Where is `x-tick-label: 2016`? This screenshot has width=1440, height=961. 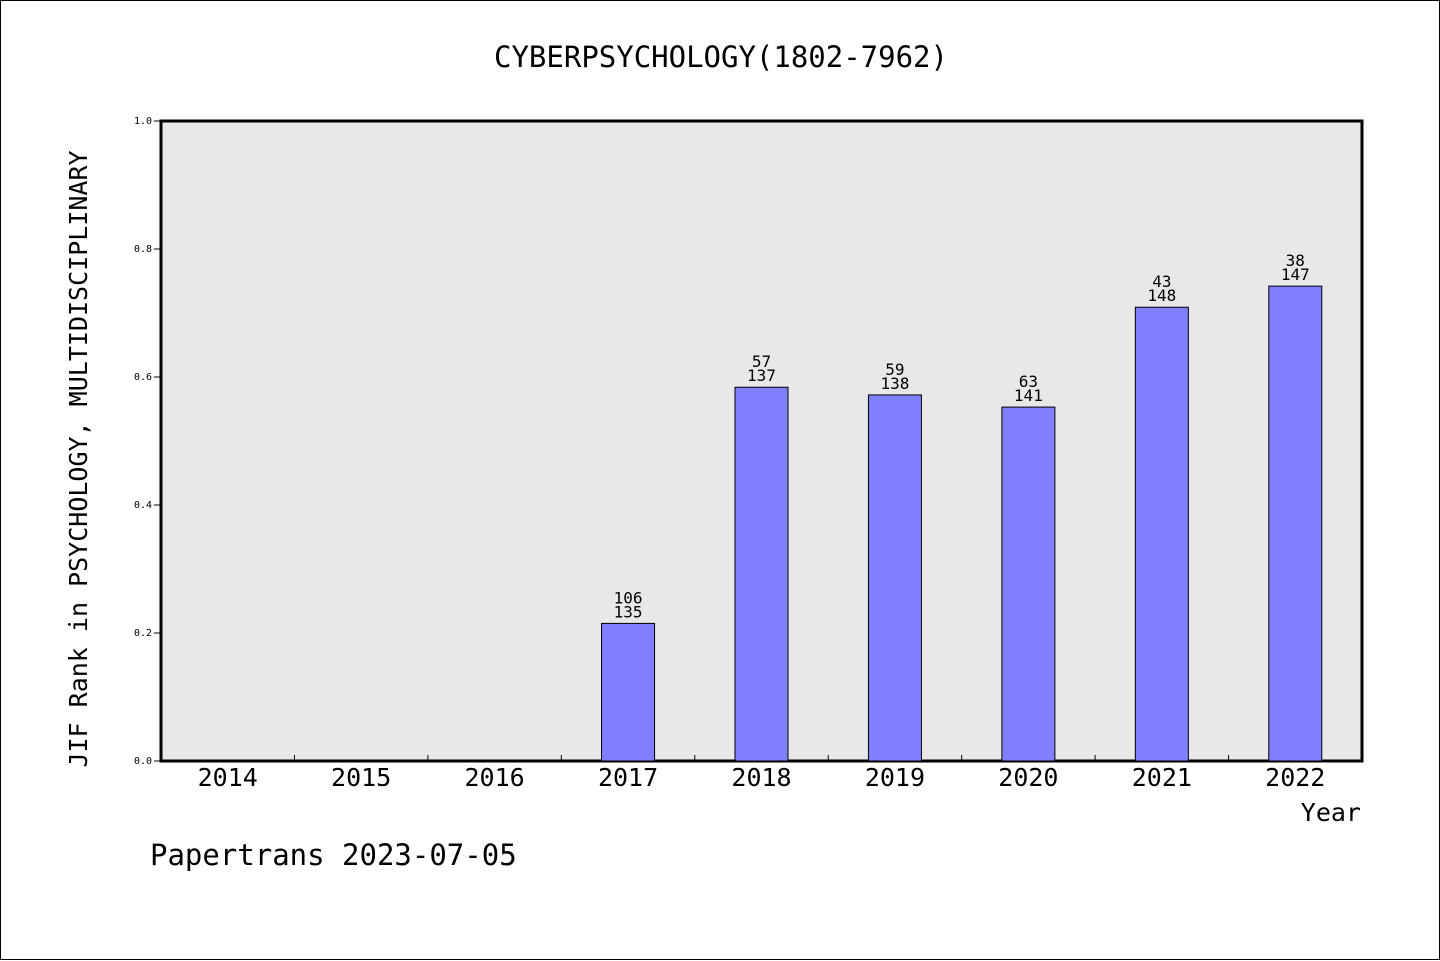
x-tick-label: 2016 is located at coordinates (495, 777).